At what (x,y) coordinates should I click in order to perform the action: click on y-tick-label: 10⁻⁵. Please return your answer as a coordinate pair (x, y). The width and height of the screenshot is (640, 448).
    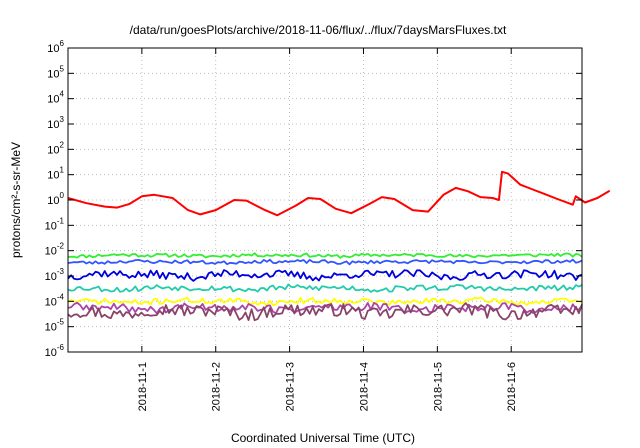
    Looking at the image, I should click on (55, 326).